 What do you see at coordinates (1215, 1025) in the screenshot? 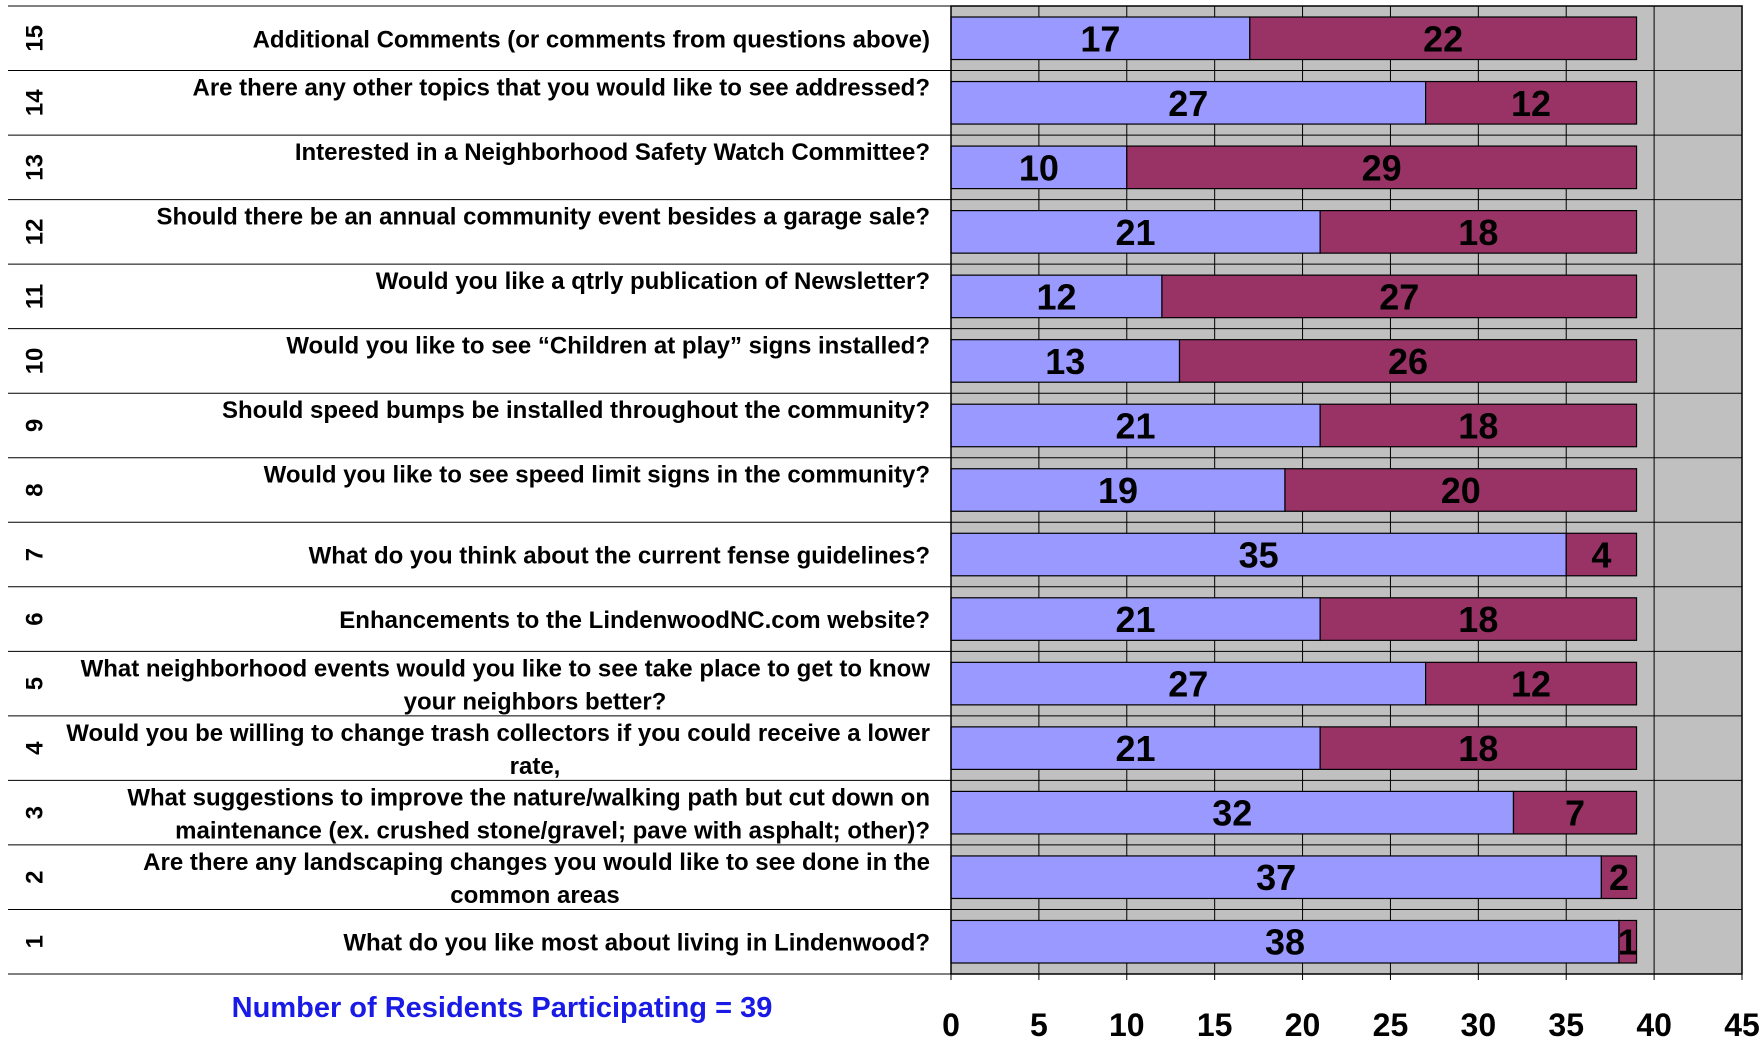
I see `x-tick-label: 15` at bounding box center [1215, 1025].